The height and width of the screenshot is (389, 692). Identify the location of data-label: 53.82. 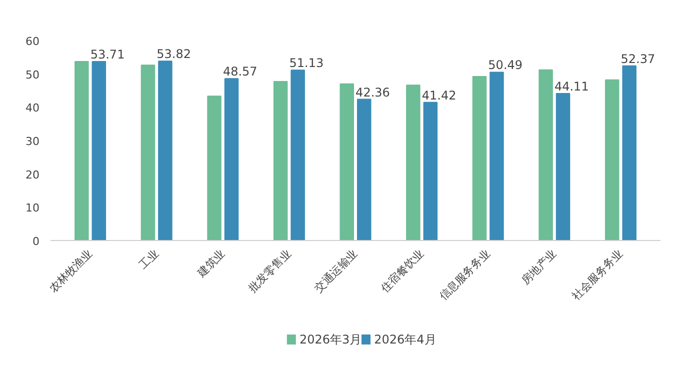
(174, 54).